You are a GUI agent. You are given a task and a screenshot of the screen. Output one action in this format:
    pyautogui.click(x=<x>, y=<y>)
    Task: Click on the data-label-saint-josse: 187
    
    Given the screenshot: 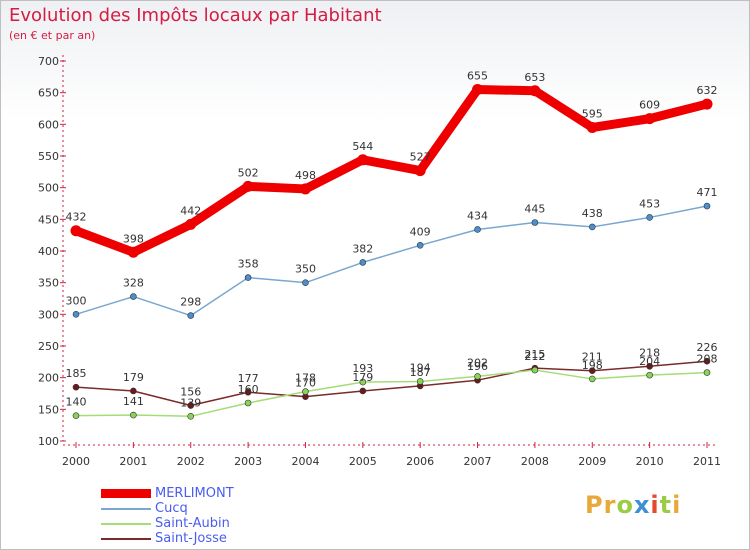 What is the action you would take?
    pyautogui.click(x=420, y=372)
    